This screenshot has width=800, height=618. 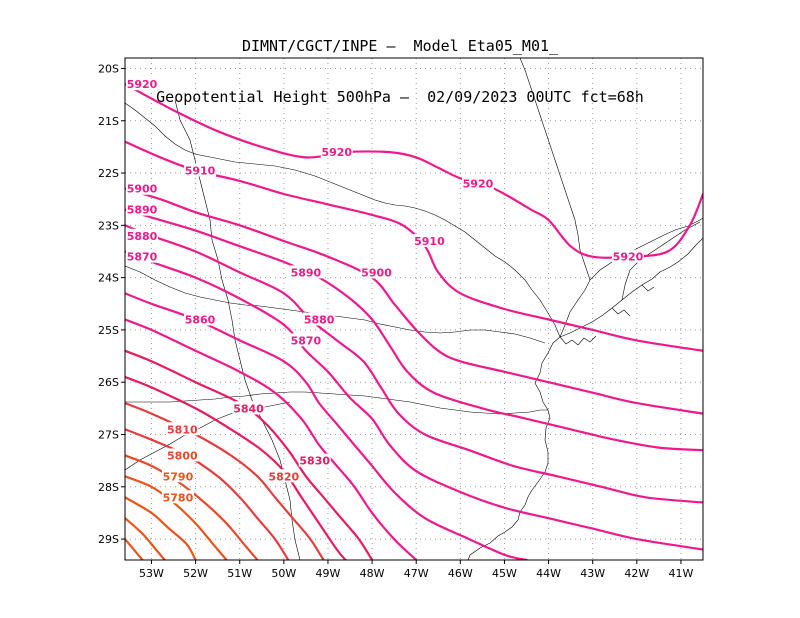 What do you see at coordinates (504, 573) in the screenshot?
I see `lon-tick-label: 45W` at bounding box center [504, 573].